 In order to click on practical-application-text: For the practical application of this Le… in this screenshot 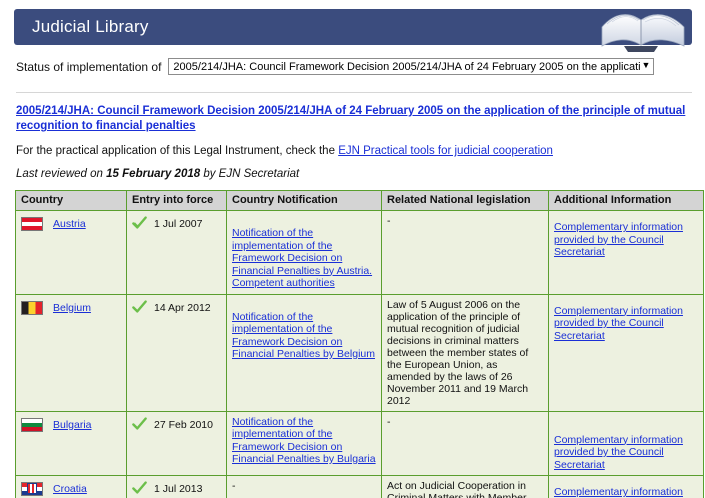, I will do `click(175, 151)`.